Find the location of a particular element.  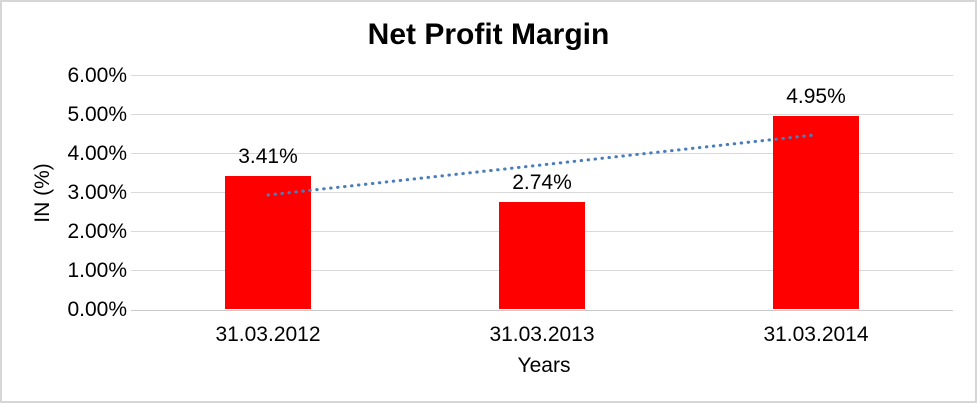

x-tick-label: 31.03.2012 is located at coordinates (268, 334).